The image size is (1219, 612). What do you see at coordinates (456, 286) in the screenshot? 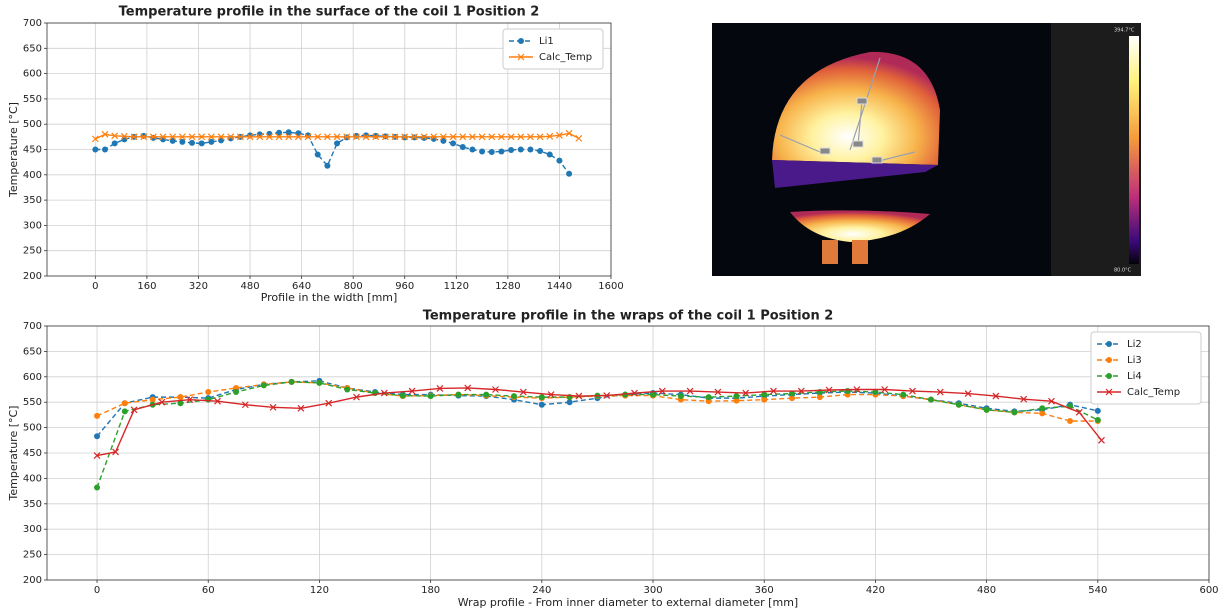
I see `x-tick-label: 1120` at bounding box center [456, 286].